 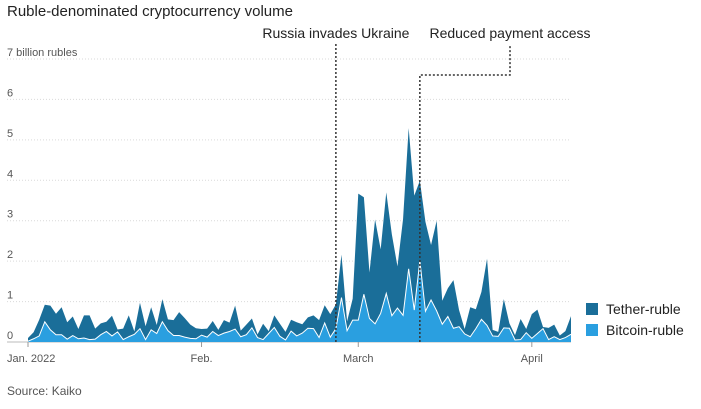 What do you see at coordinates (465, 194) in the screenshot?
I see `annotation-line-payment` at bounding box center [465, 194].